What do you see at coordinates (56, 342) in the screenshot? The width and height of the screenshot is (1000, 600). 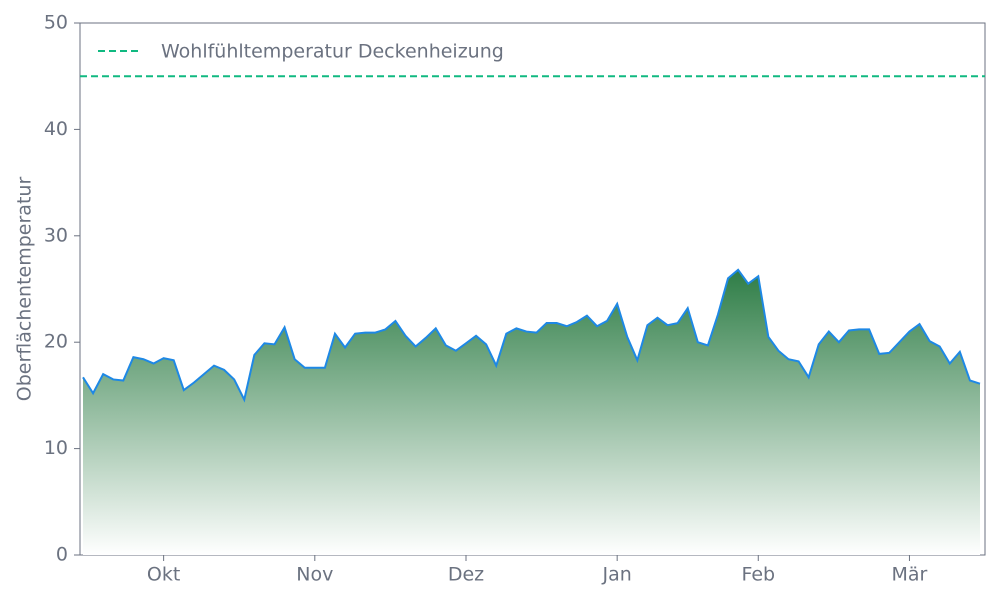 I see `y-tick-label: 20` at bounding box center [56, 342].